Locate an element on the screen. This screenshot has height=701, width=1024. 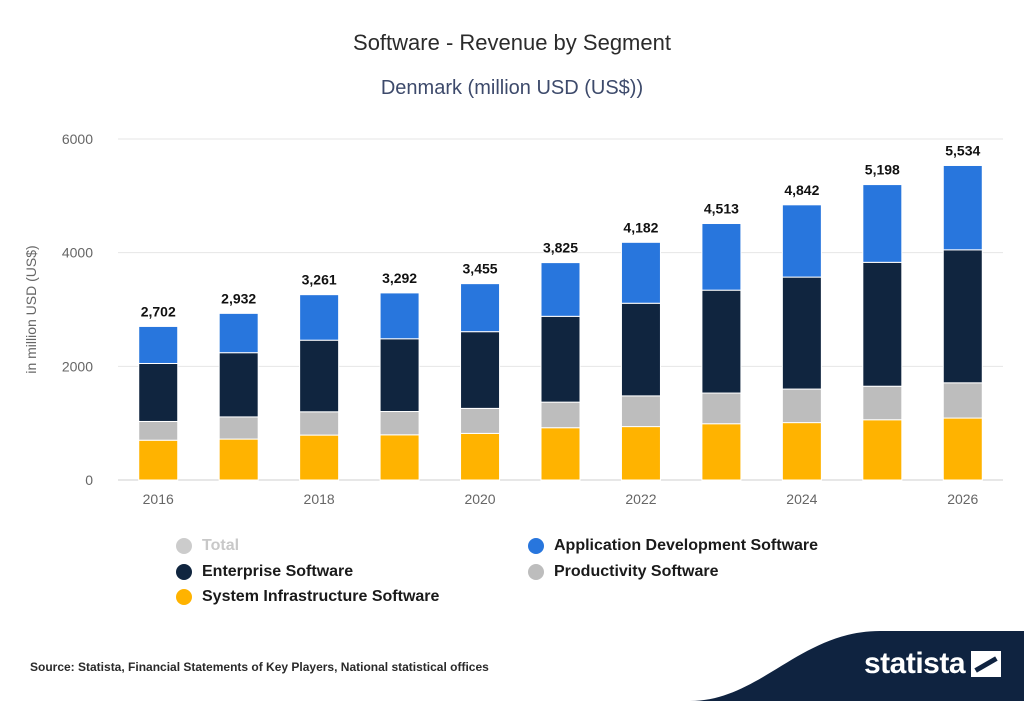
total-data-label: 4,182 is located at coordinates (640, 227).